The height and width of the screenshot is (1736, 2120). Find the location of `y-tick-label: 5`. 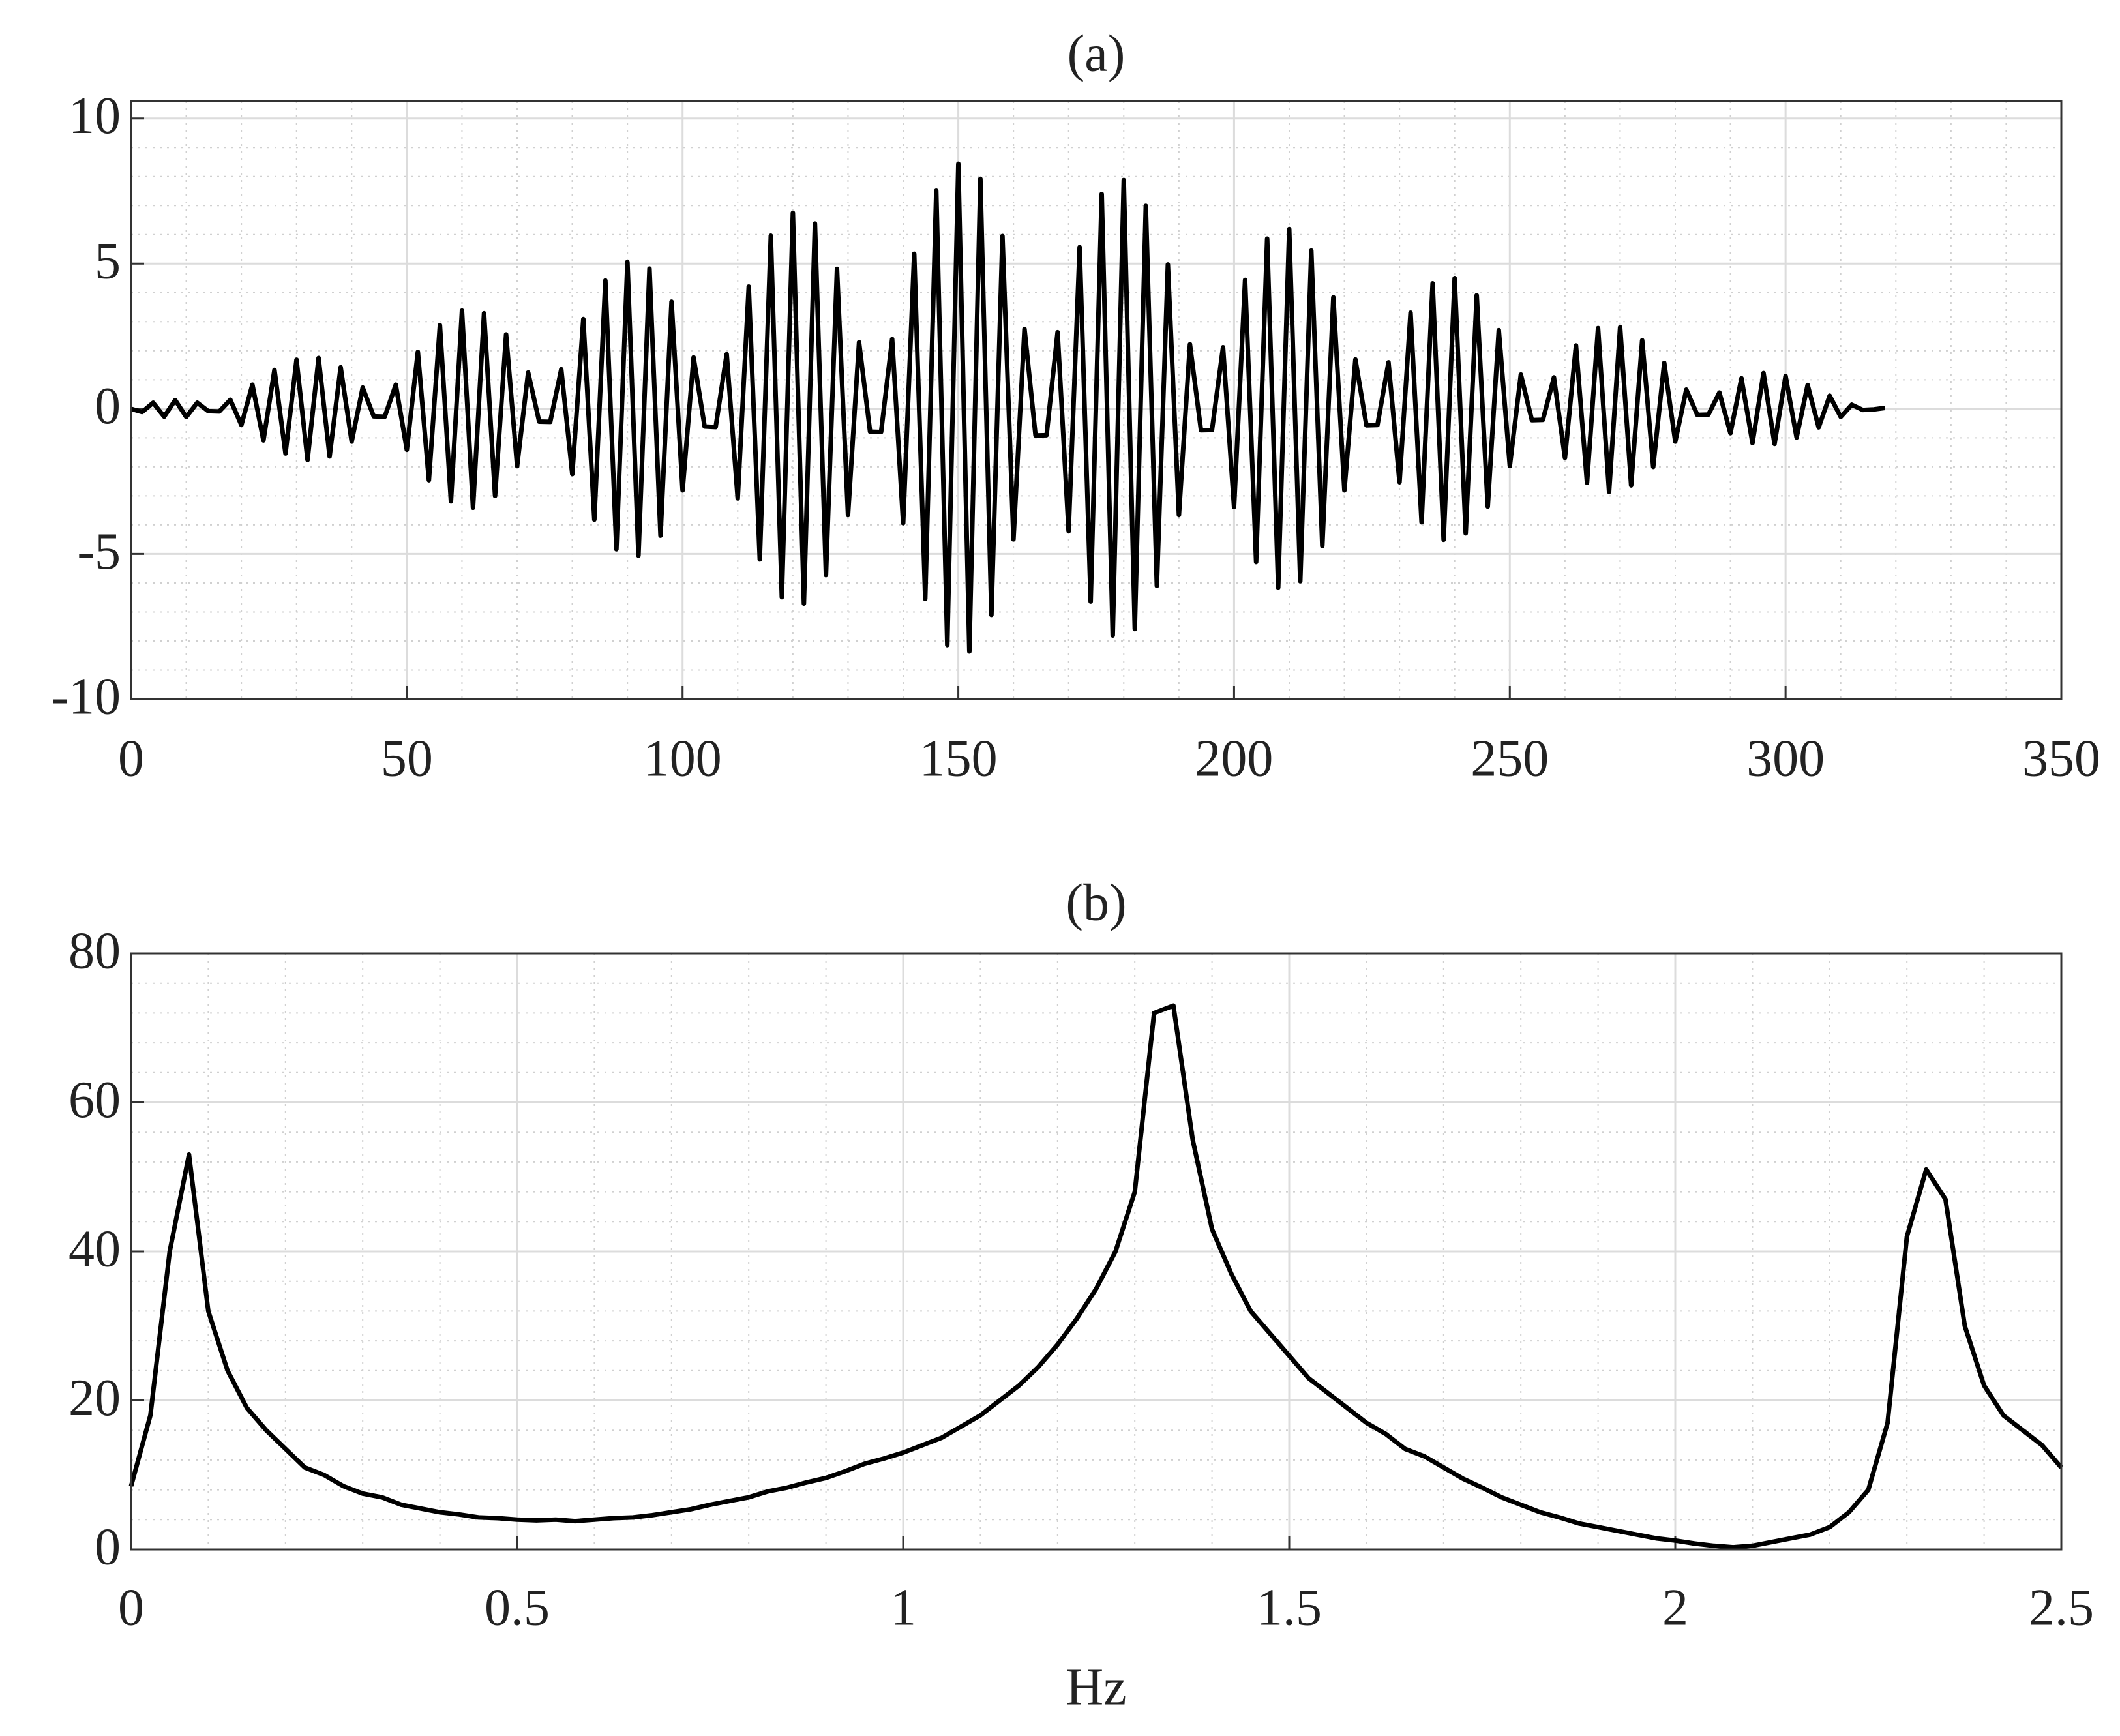

y-tick-label: 5 is located at coordinates (108, 261).